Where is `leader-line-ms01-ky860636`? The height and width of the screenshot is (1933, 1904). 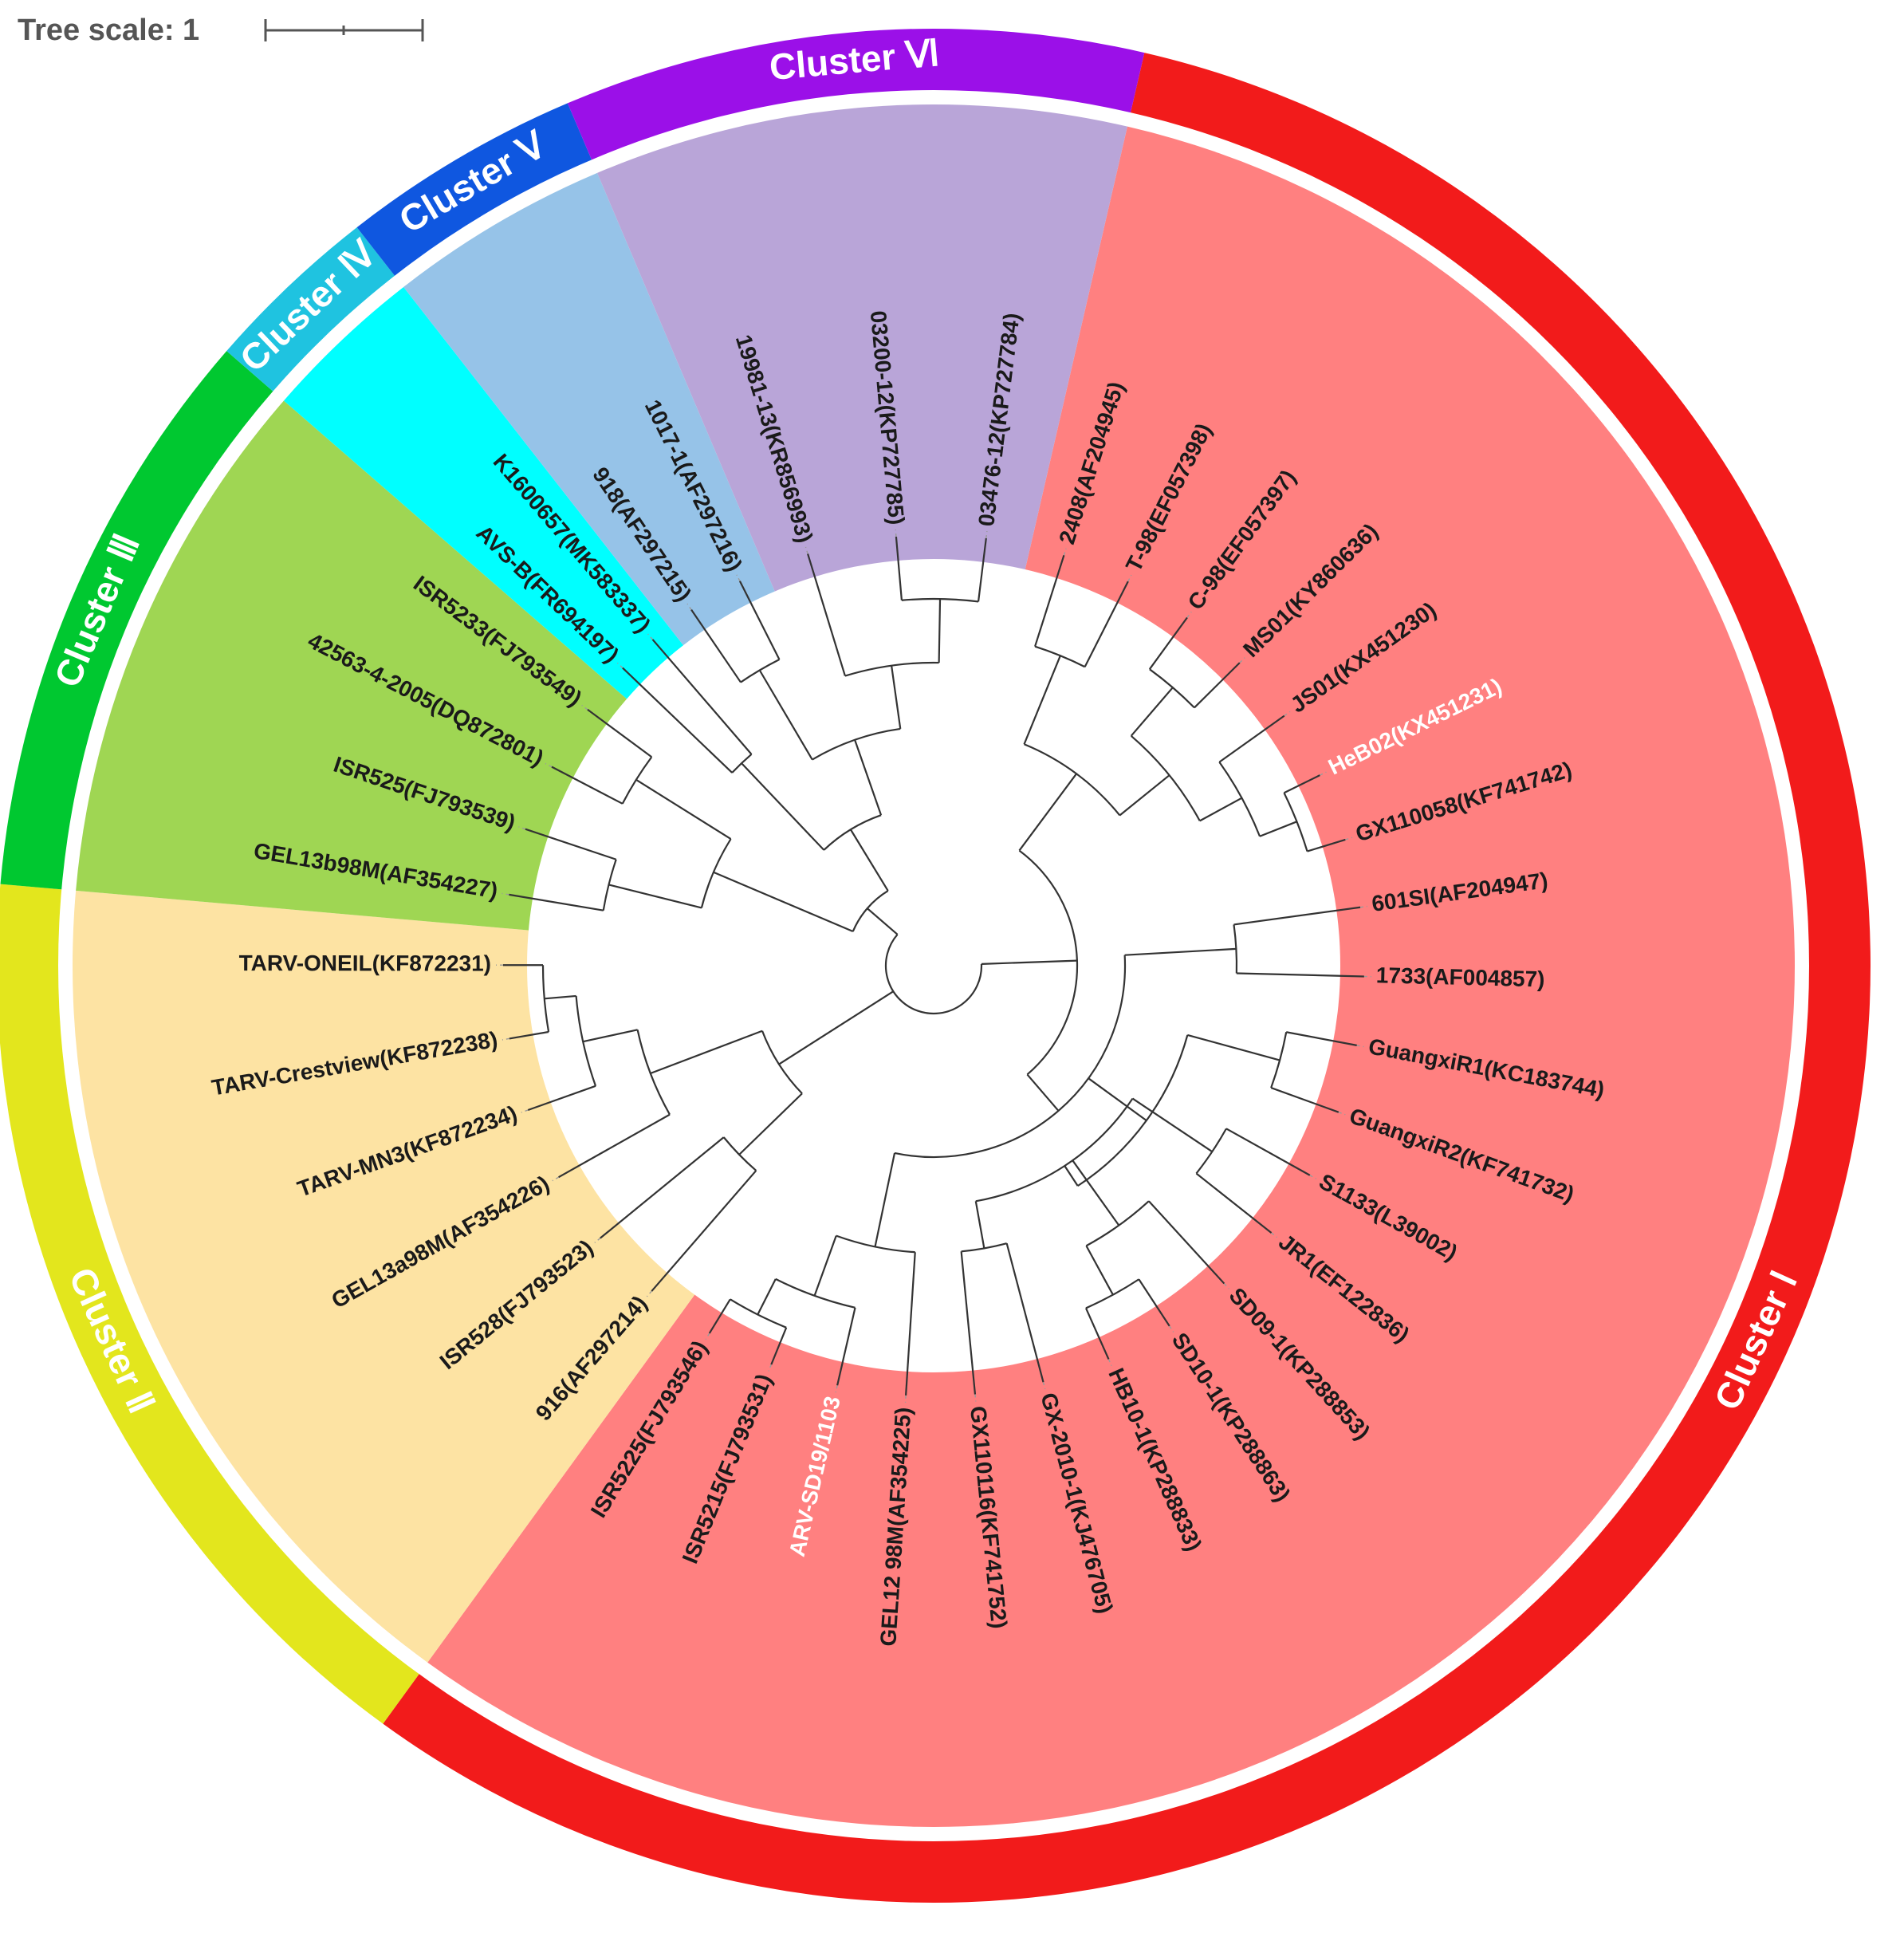
leader-line-ms01-ky860636 is located at coordinates (1242, 660).